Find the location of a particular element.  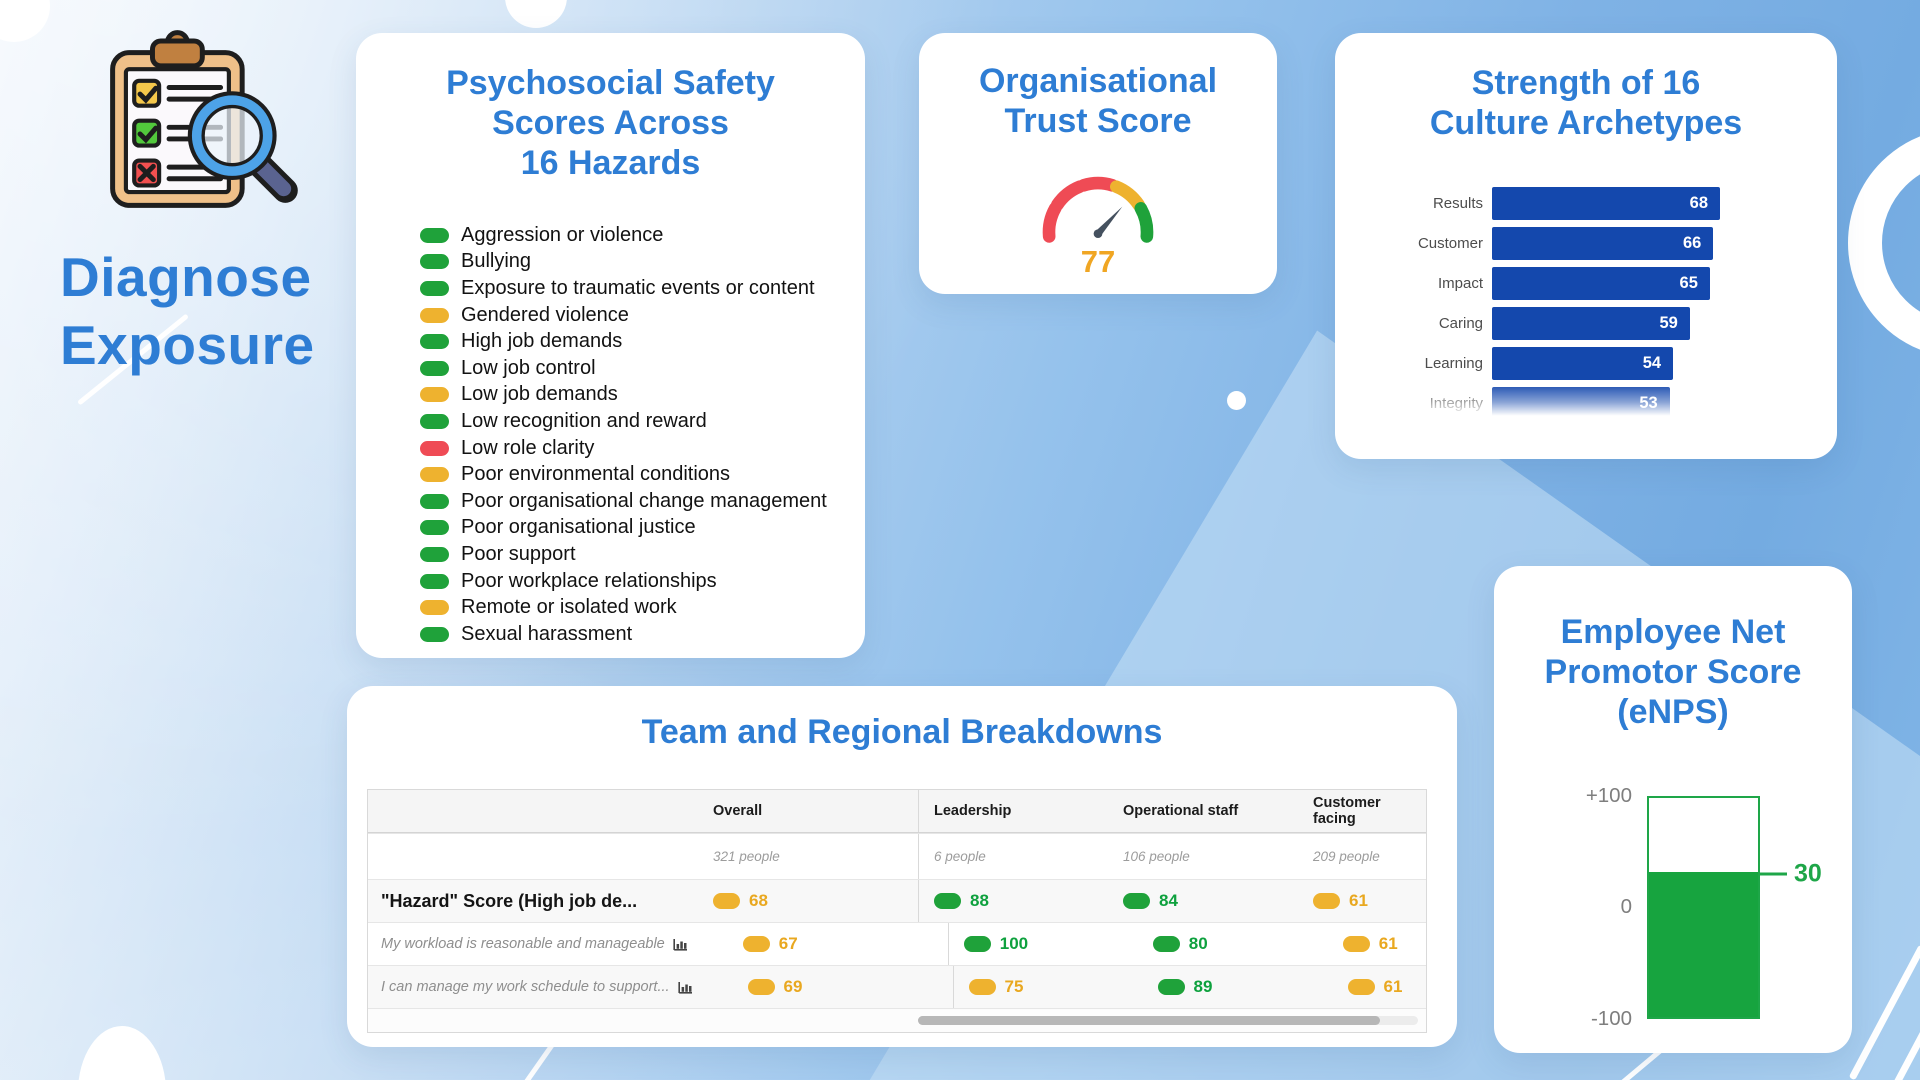

culture-bar-label: Learning is located at coordinates (1453, 363).